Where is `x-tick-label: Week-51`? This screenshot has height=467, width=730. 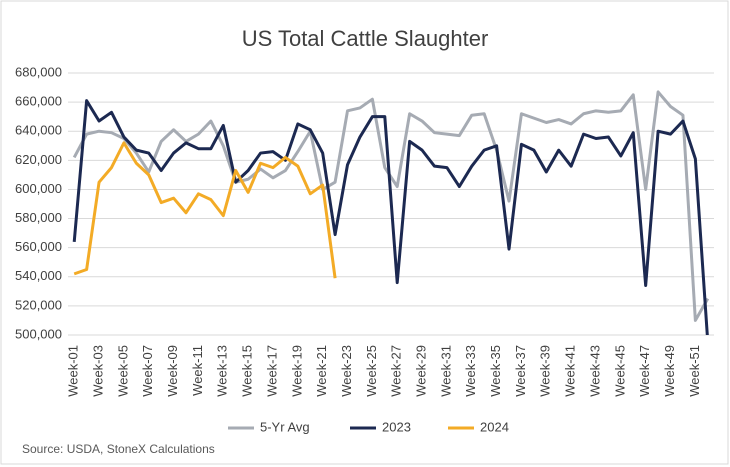 x-tick-label: Week-51 is located at coordinates (694, 371).